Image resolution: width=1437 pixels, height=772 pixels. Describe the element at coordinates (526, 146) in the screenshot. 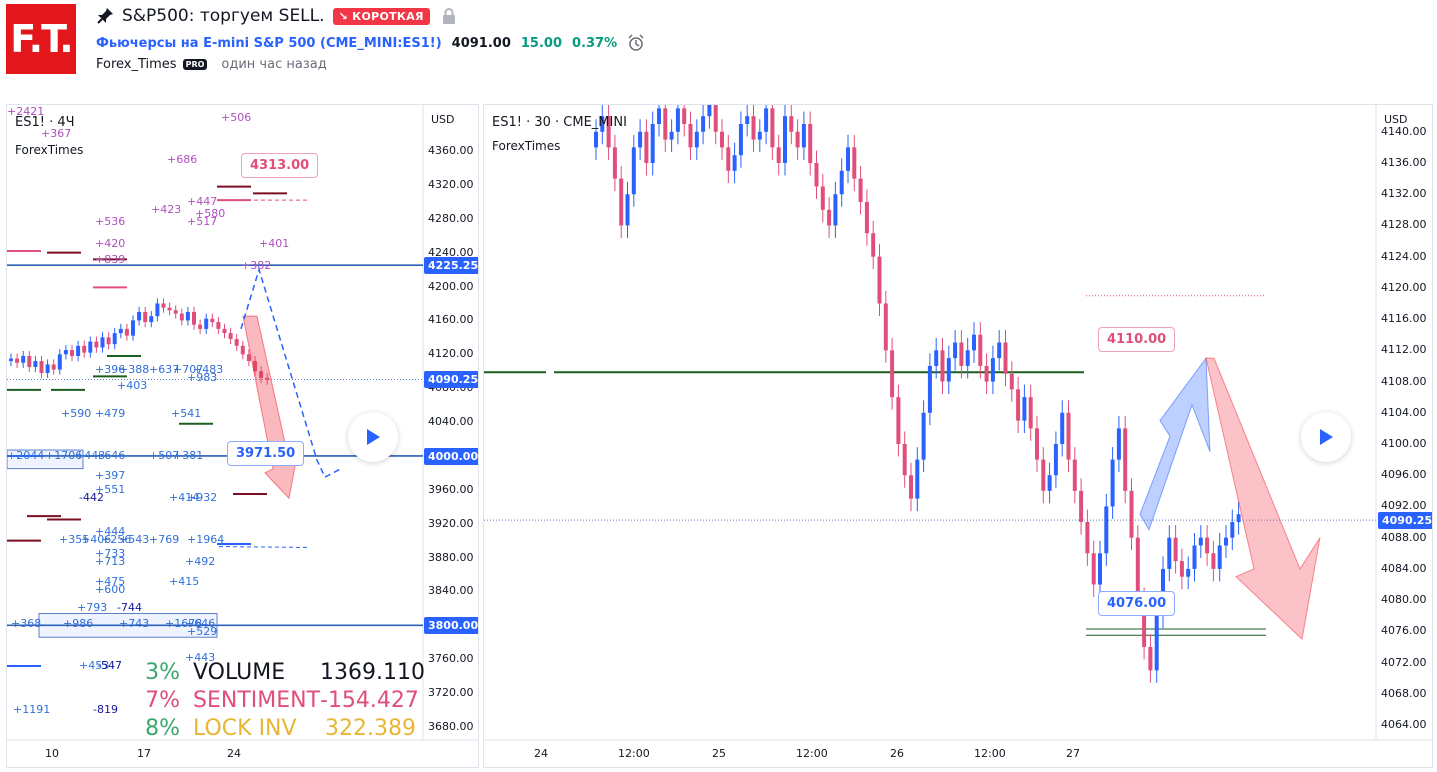

I see `chart-30m-watermark: ForexTimes` at that location.